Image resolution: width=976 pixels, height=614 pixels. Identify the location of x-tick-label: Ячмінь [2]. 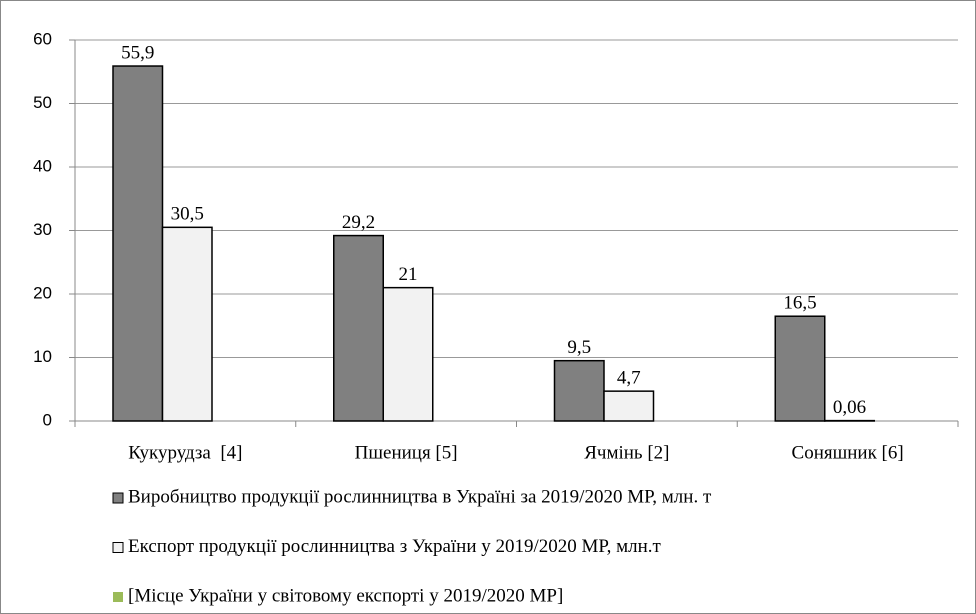
(626, 452).